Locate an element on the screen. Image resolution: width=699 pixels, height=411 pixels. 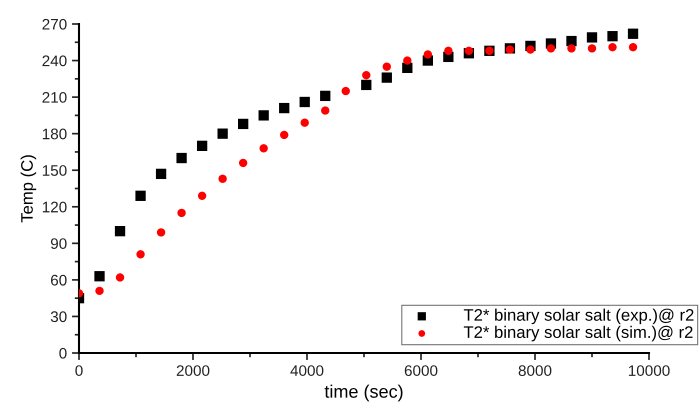
y-tick-label: 210 is located at coordinates (54, 97).